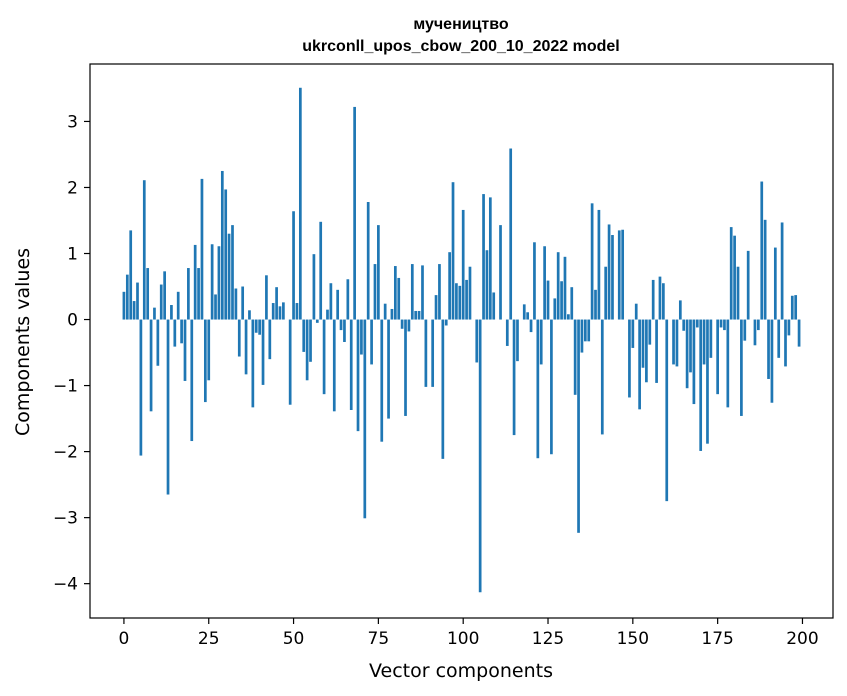 The width and height of the screenshot is (847, 696). I want to click on y-axis-label: Components values, so click(23, 342).